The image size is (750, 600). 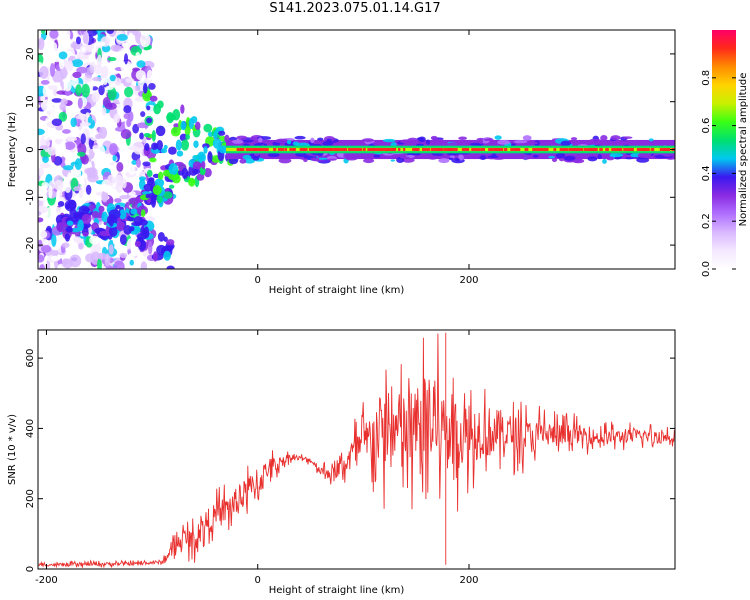 I want to click on colorbar-tick-label: 0.4, so click(x=706, y=173).